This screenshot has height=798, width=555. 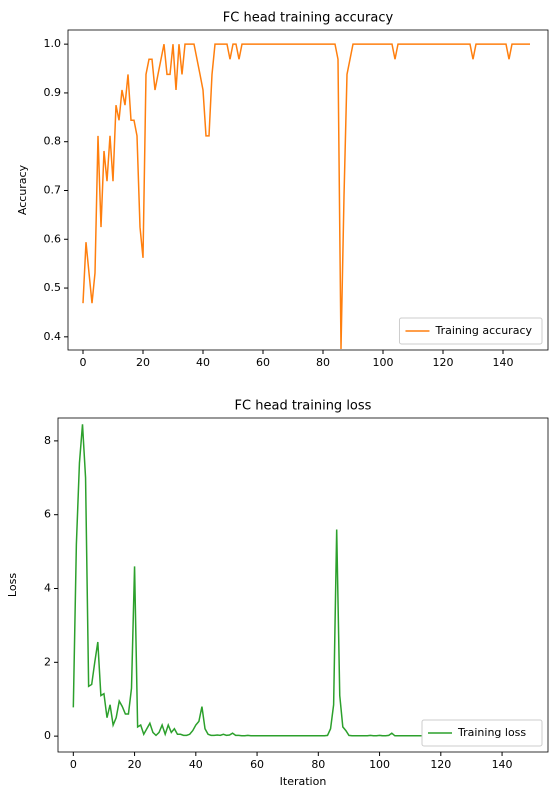 I want to click on y-tick-label: 0.4, so click(x=53, y=336).